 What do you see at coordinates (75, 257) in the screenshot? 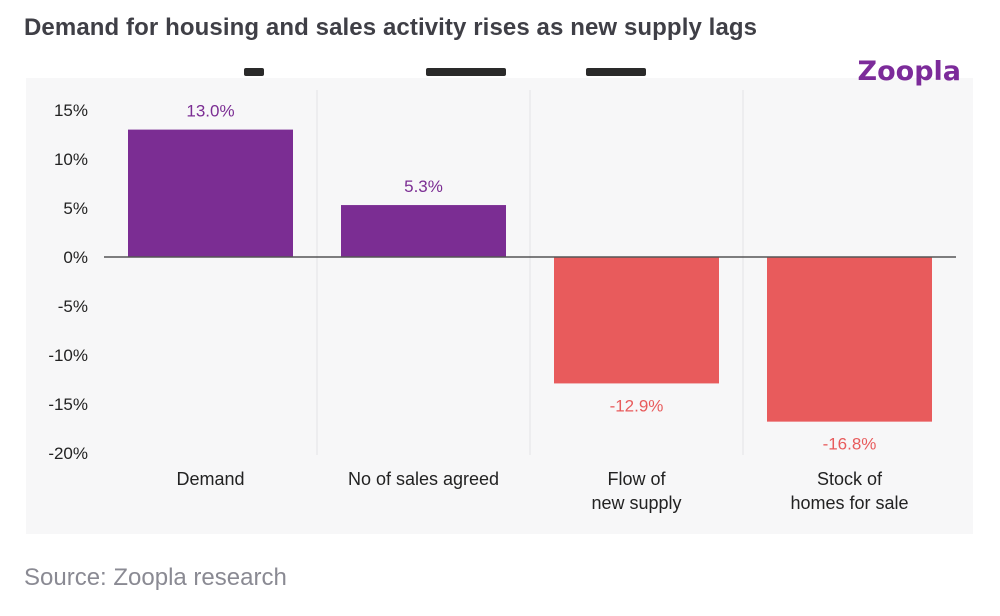
I see `y-tick-label: 0%` at bounding box center [75, 257].